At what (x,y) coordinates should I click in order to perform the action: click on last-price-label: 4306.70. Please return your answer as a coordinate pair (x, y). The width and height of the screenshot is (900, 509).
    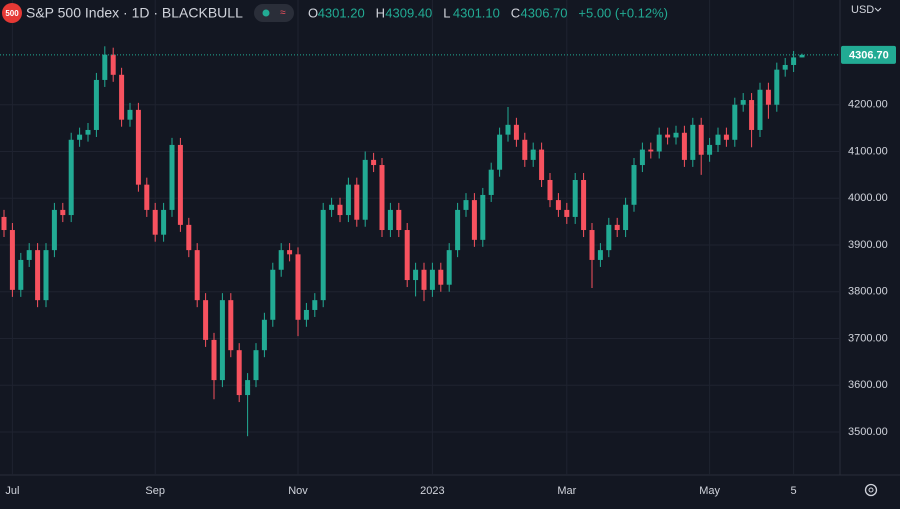
    Looking at the image, I should click on (869, 56).